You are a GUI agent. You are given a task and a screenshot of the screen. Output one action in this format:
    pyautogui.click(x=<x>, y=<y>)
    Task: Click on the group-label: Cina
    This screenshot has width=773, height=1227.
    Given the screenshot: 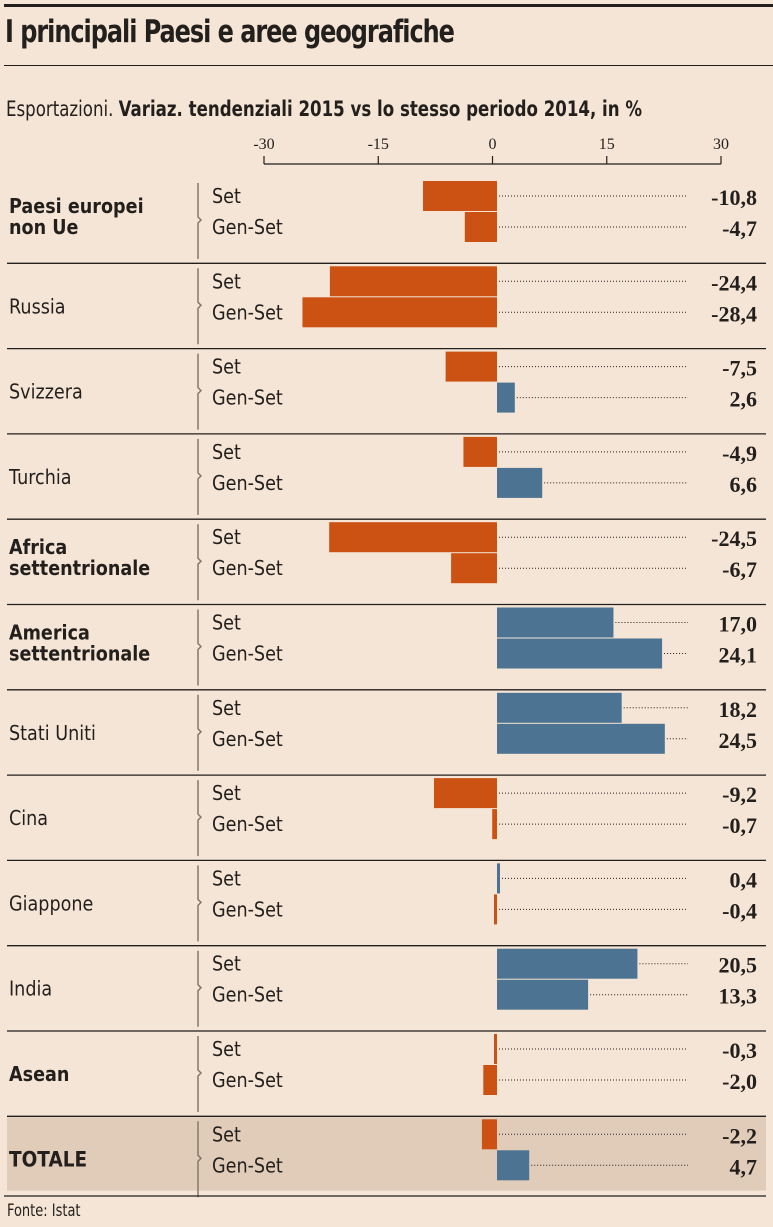 What is the action you would take?
    pyautogui.click(x=28, y=819)
    